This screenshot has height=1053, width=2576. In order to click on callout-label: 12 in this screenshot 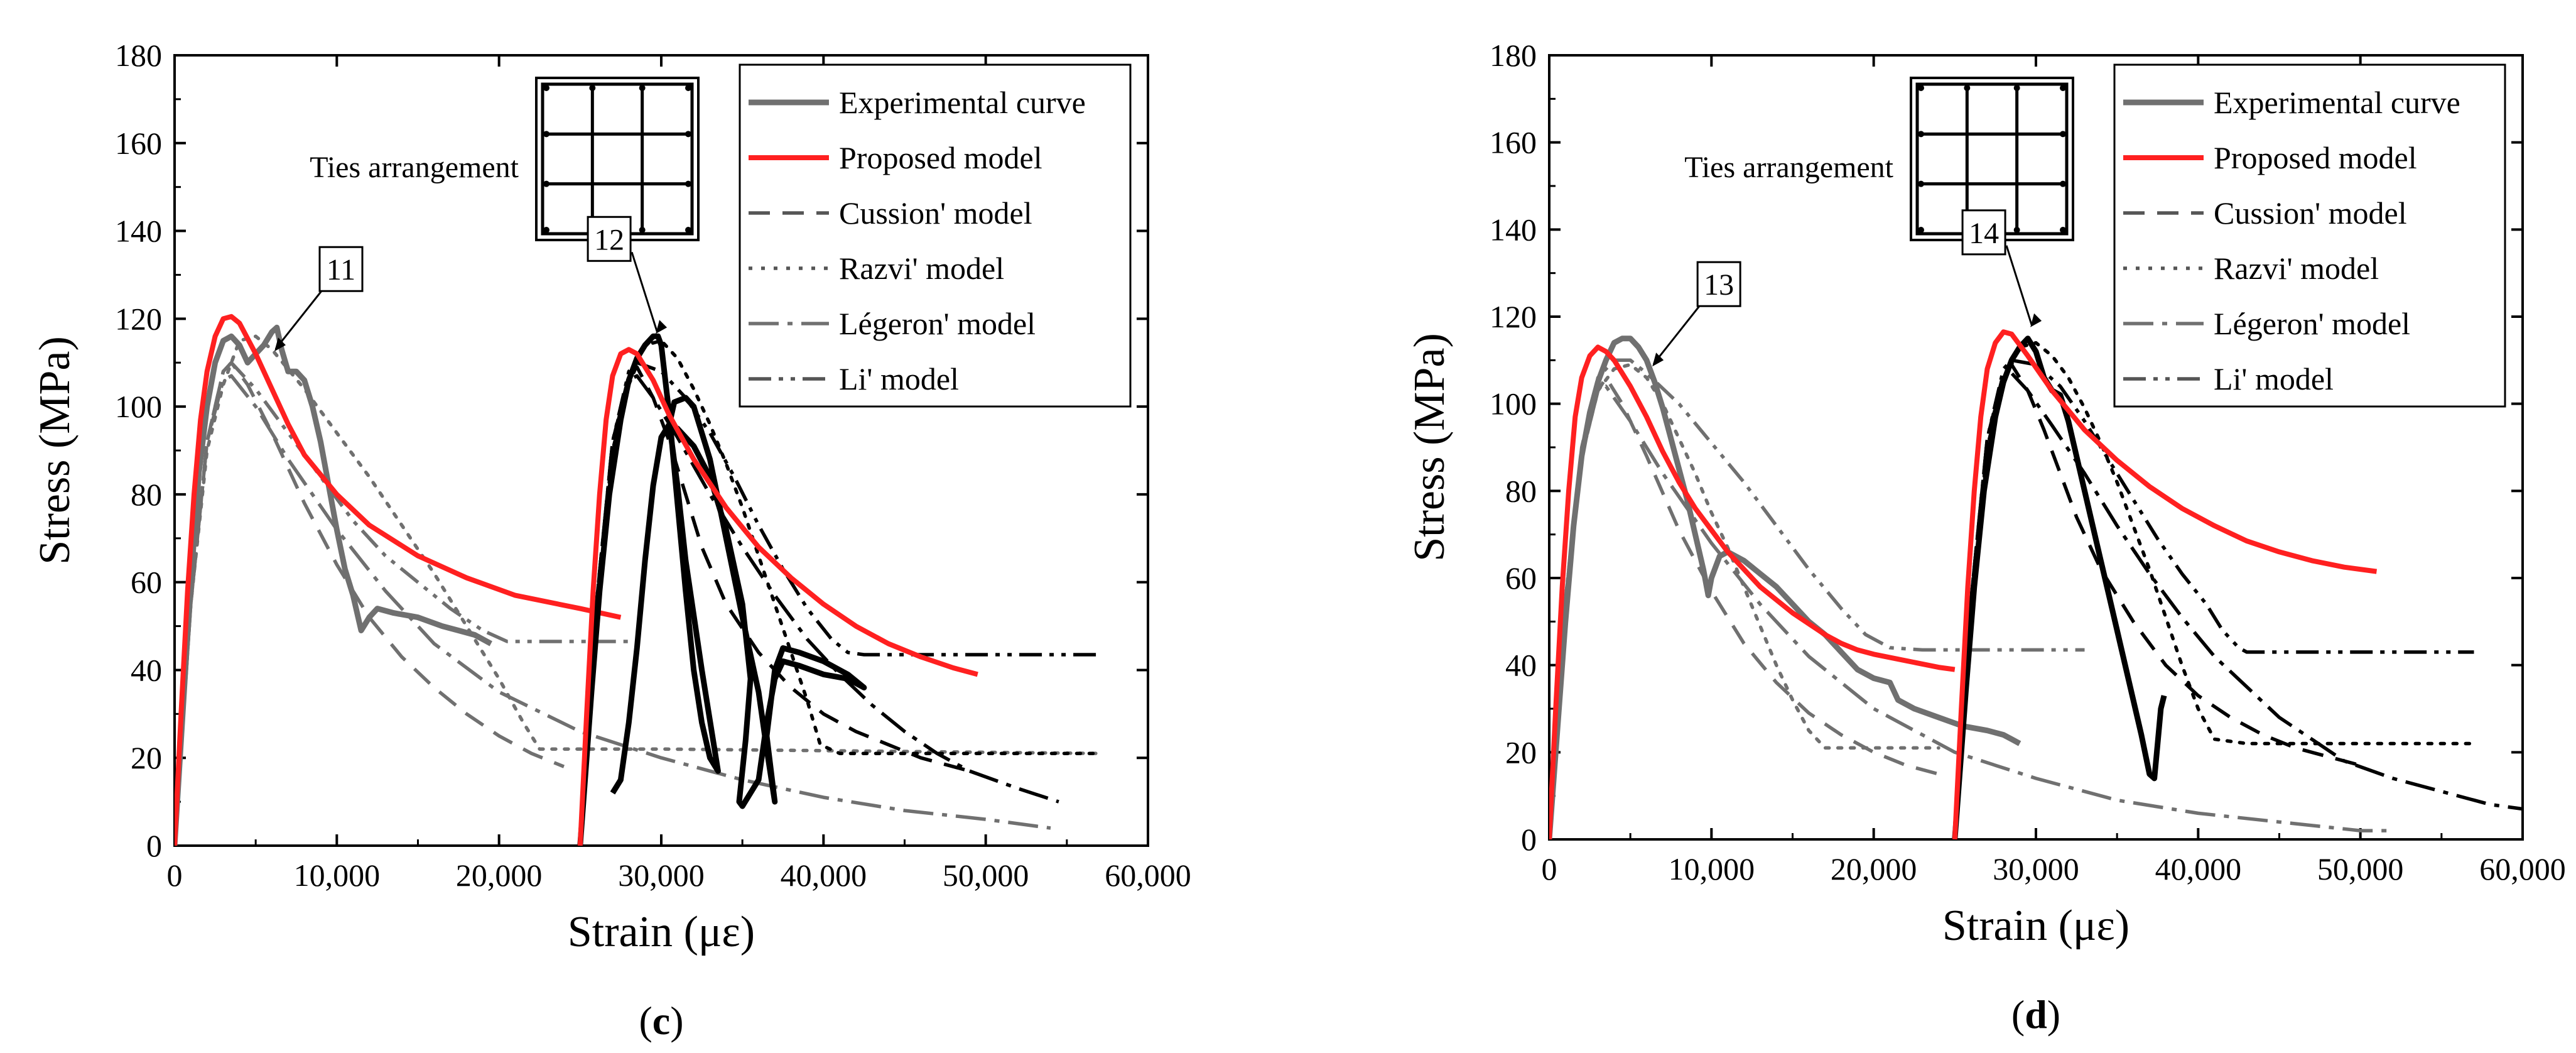, I will do `click(609, 239)`.